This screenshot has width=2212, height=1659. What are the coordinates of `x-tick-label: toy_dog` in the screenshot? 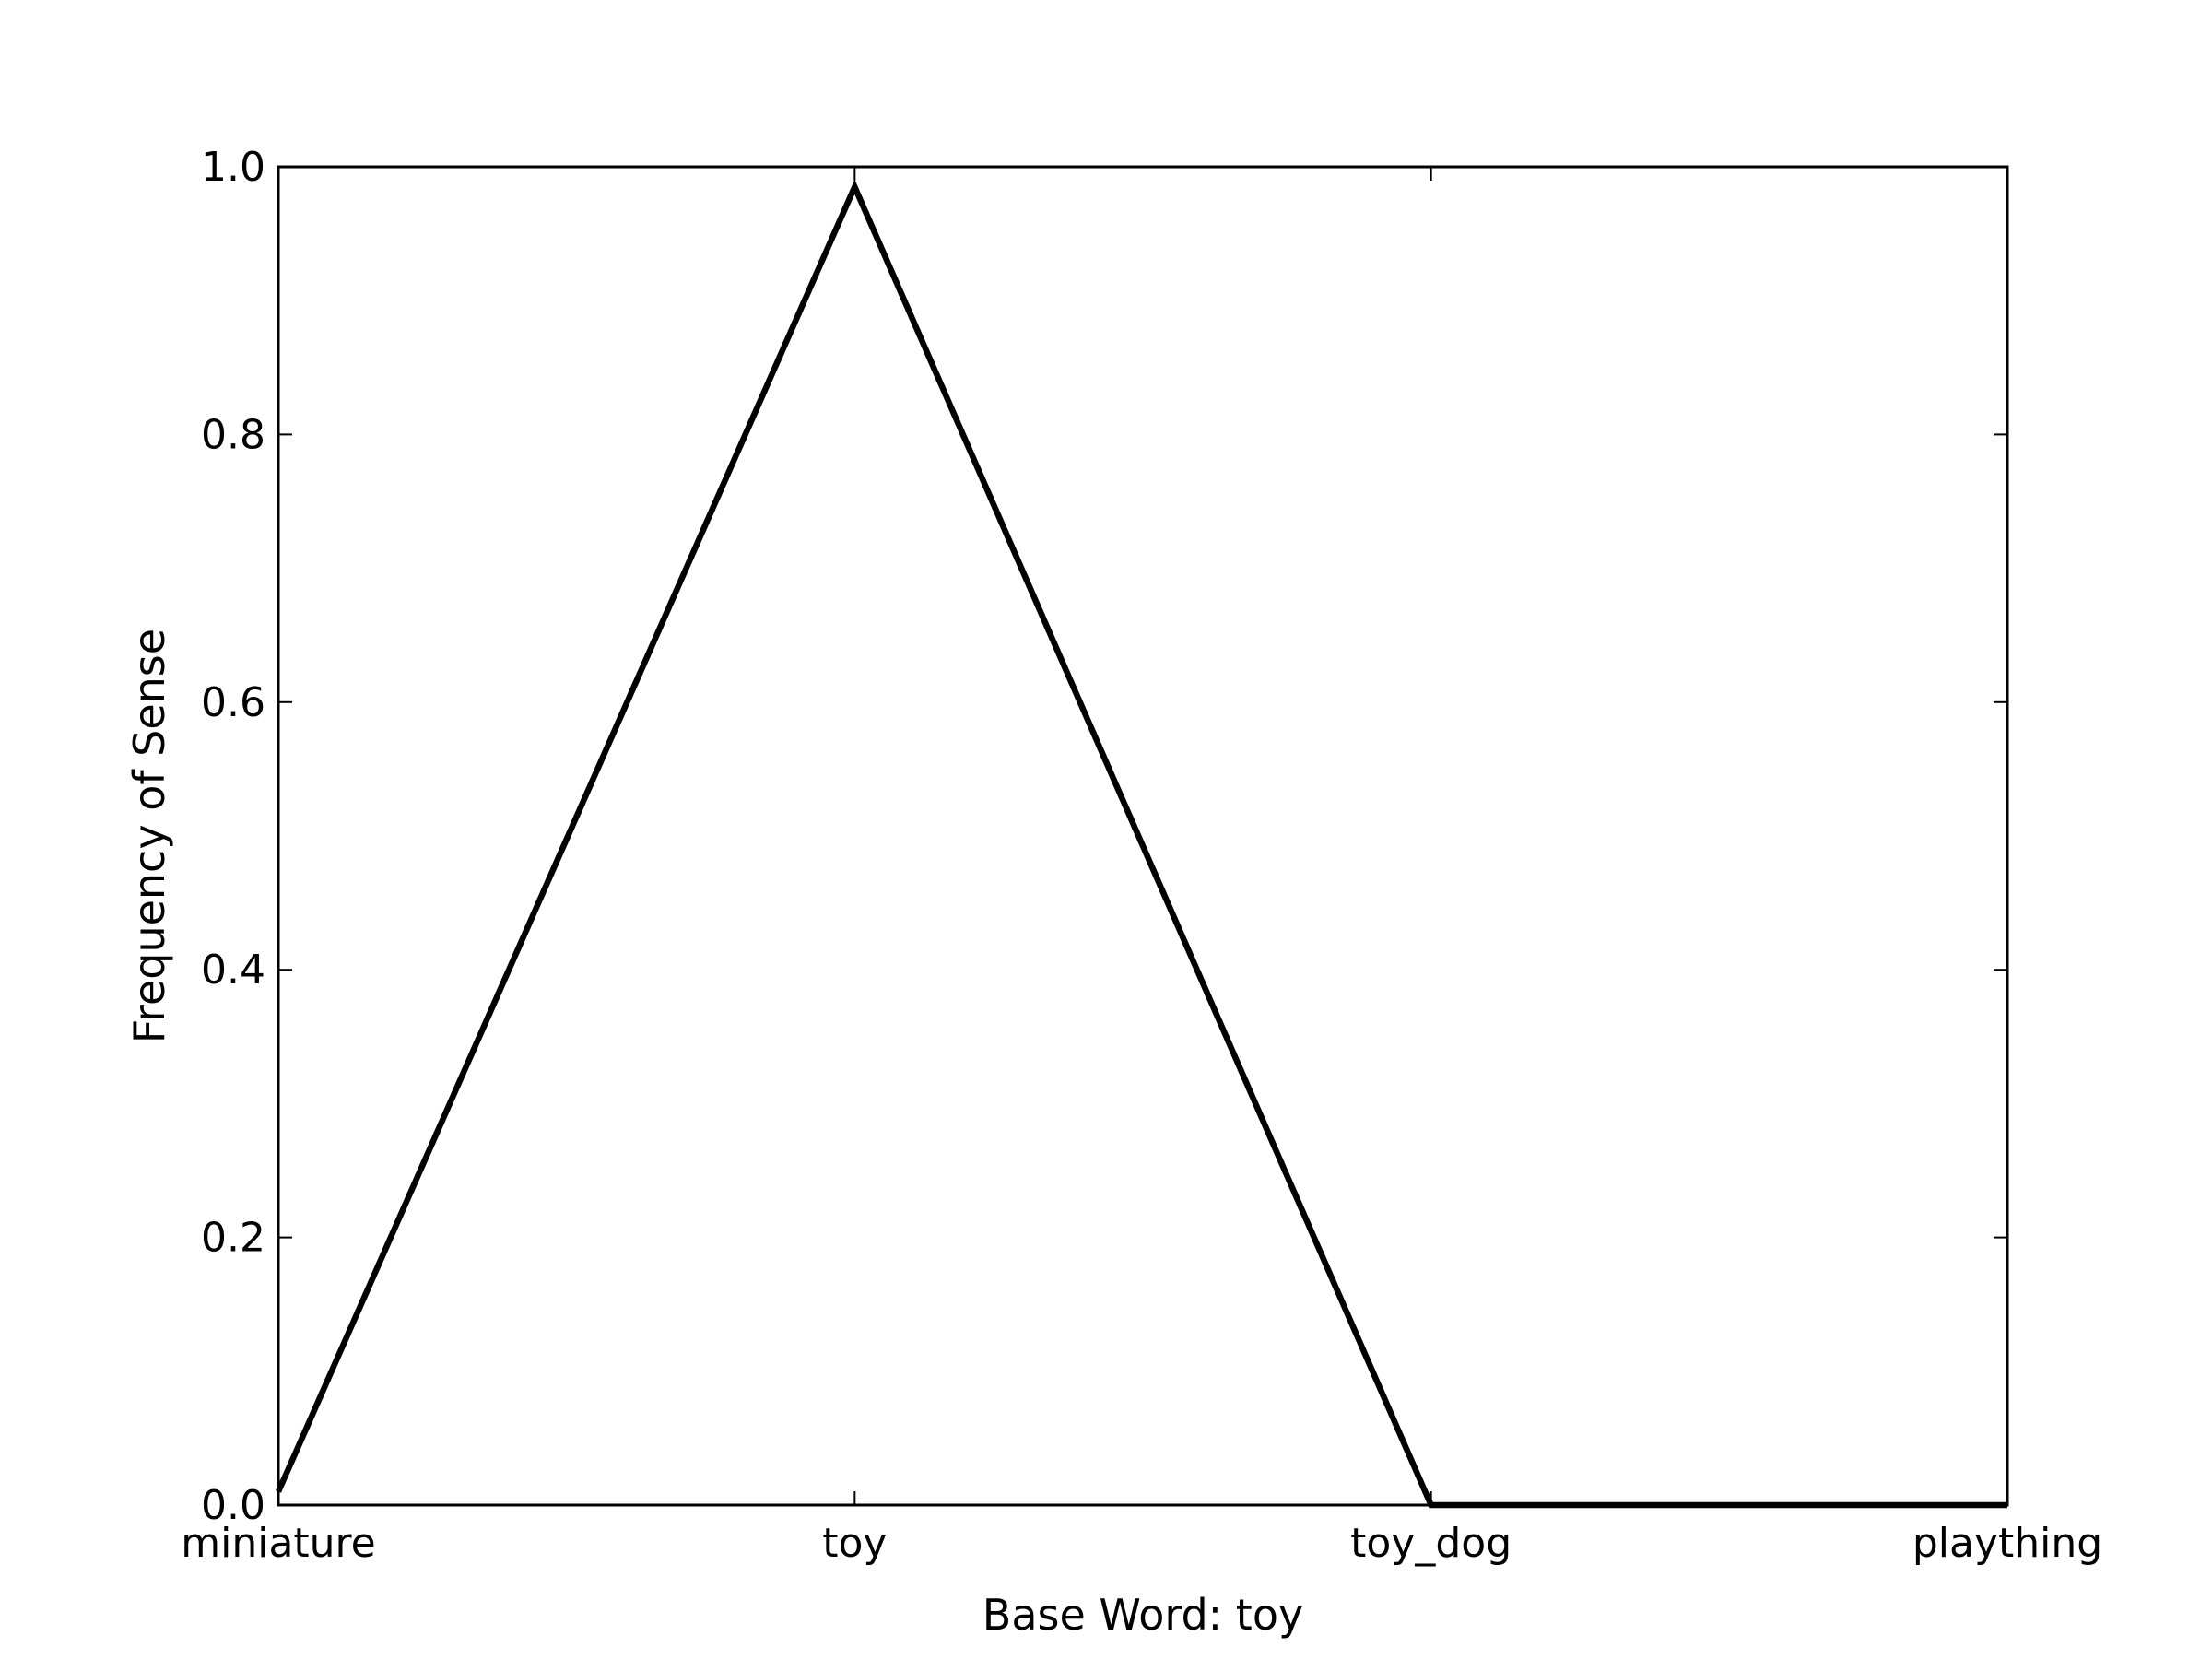 It's located at (1431, 1543).